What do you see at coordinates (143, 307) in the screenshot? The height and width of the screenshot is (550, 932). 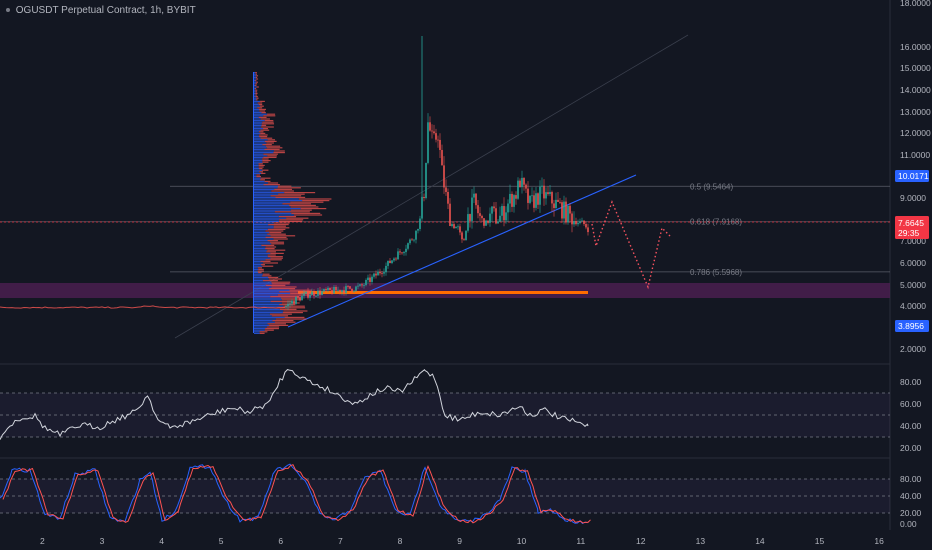 I see `historical-price-line` at bounding box center [143, 307].